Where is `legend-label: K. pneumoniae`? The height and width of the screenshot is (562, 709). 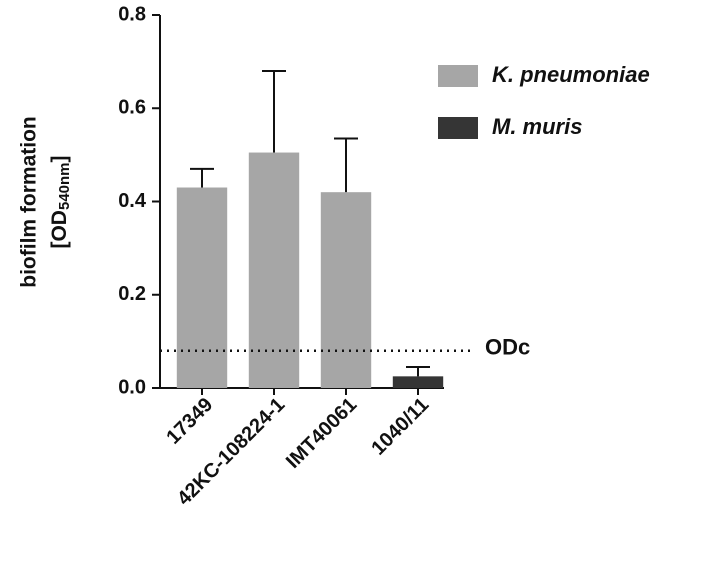
legend-label: K. pneumoniae is located at coordinates (571, 74).